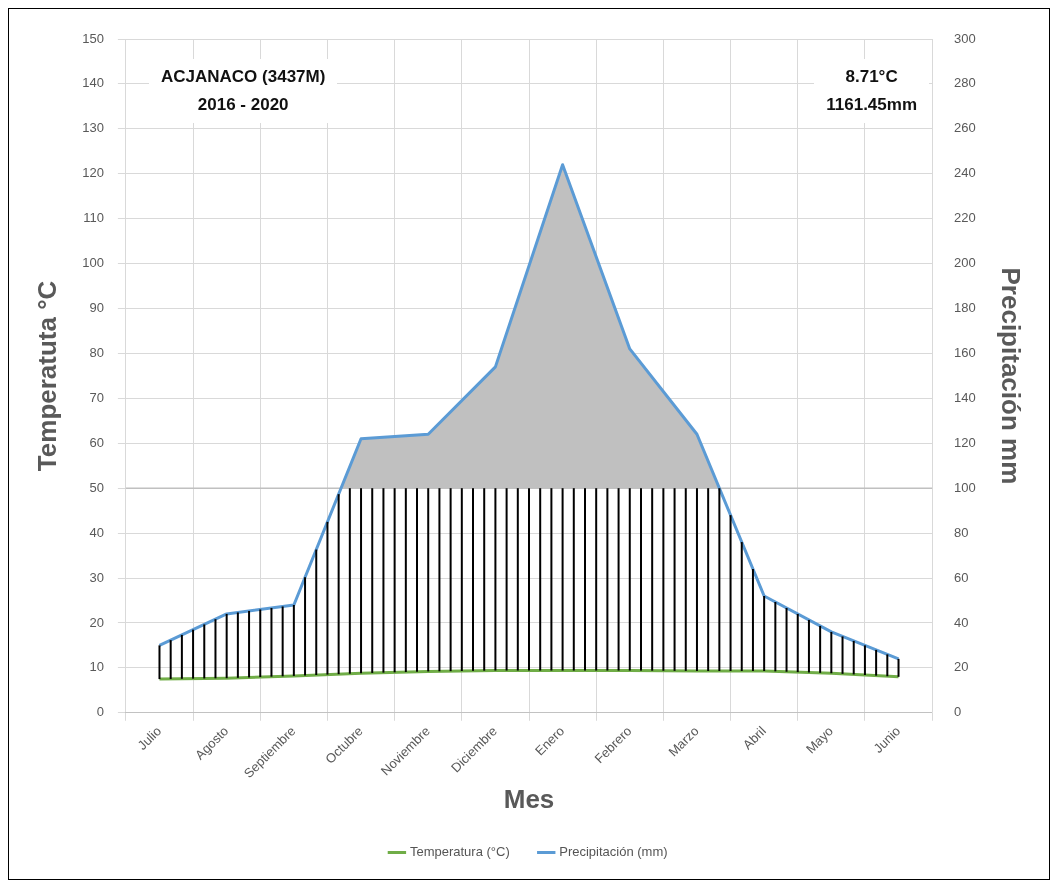  Describe the element at coordinates (96, 667) in the screenshot. I see `y-tick-label: 10` at that location.